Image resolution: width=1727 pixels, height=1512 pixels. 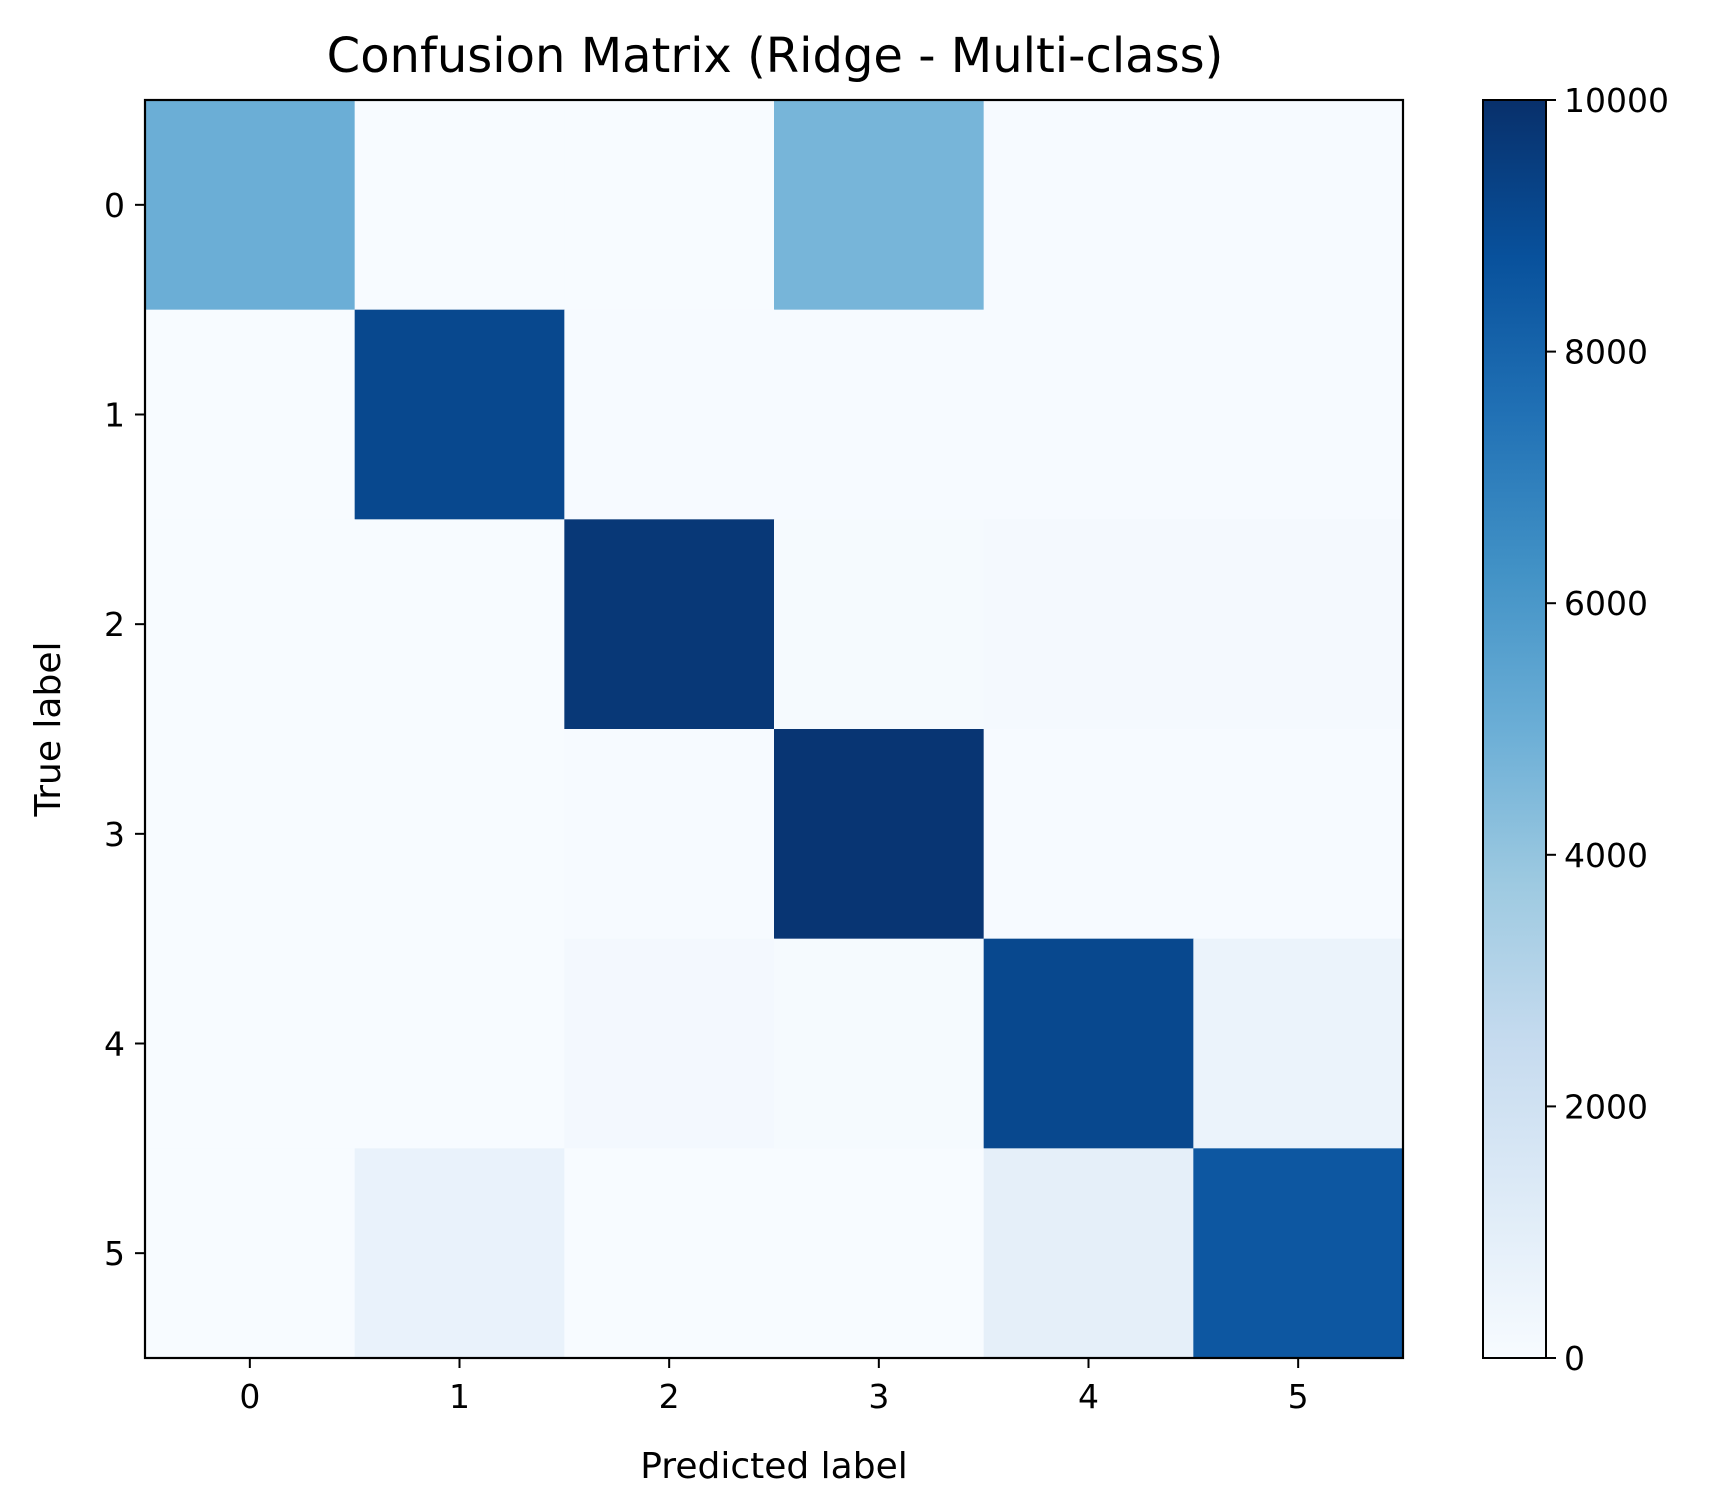 I want to click on y-tick-label: 2, so click(x=114, y=624).